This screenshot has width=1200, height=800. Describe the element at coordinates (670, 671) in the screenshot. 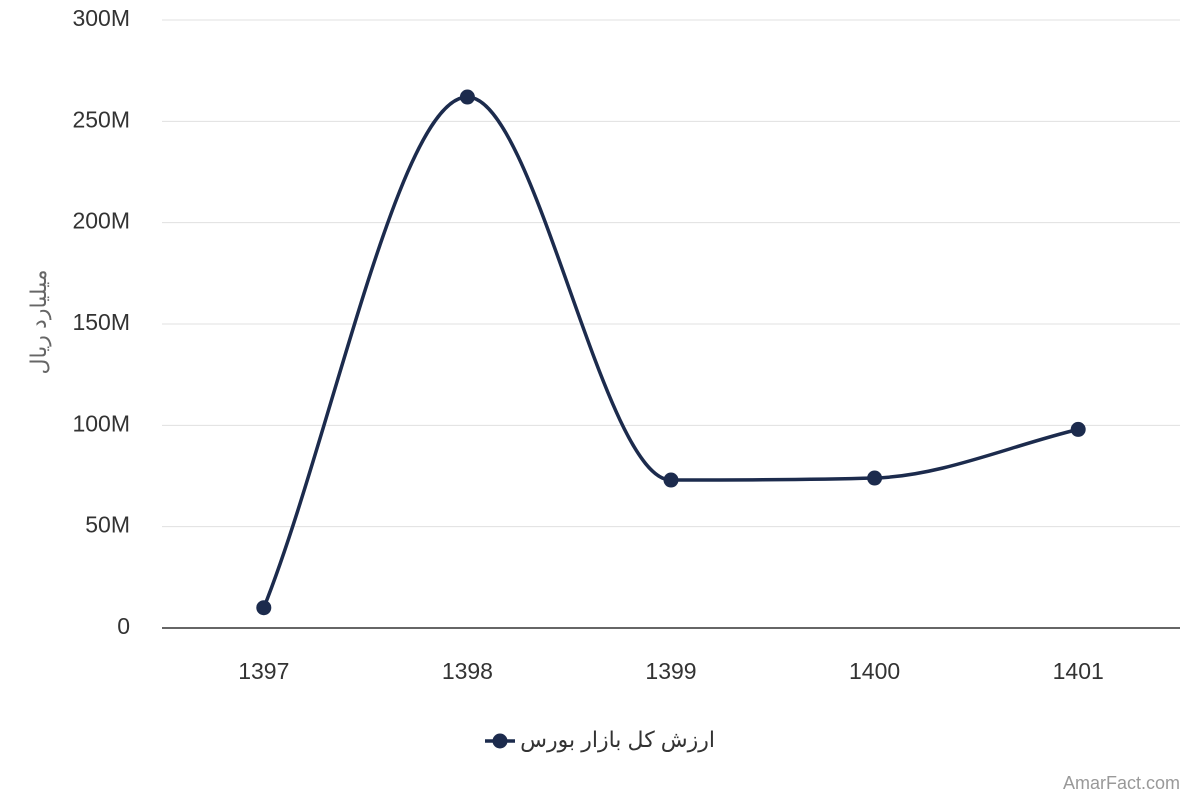

I see `x-tick-label: 1399` at that location.